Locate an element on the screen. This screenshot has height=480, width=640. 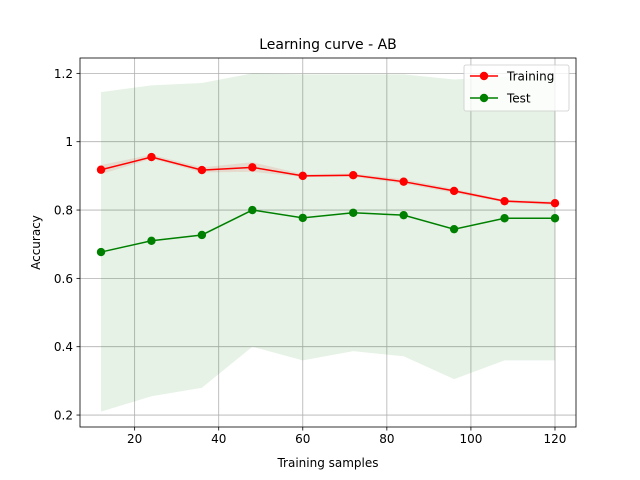
training-band is located at coordinates (328, 179).